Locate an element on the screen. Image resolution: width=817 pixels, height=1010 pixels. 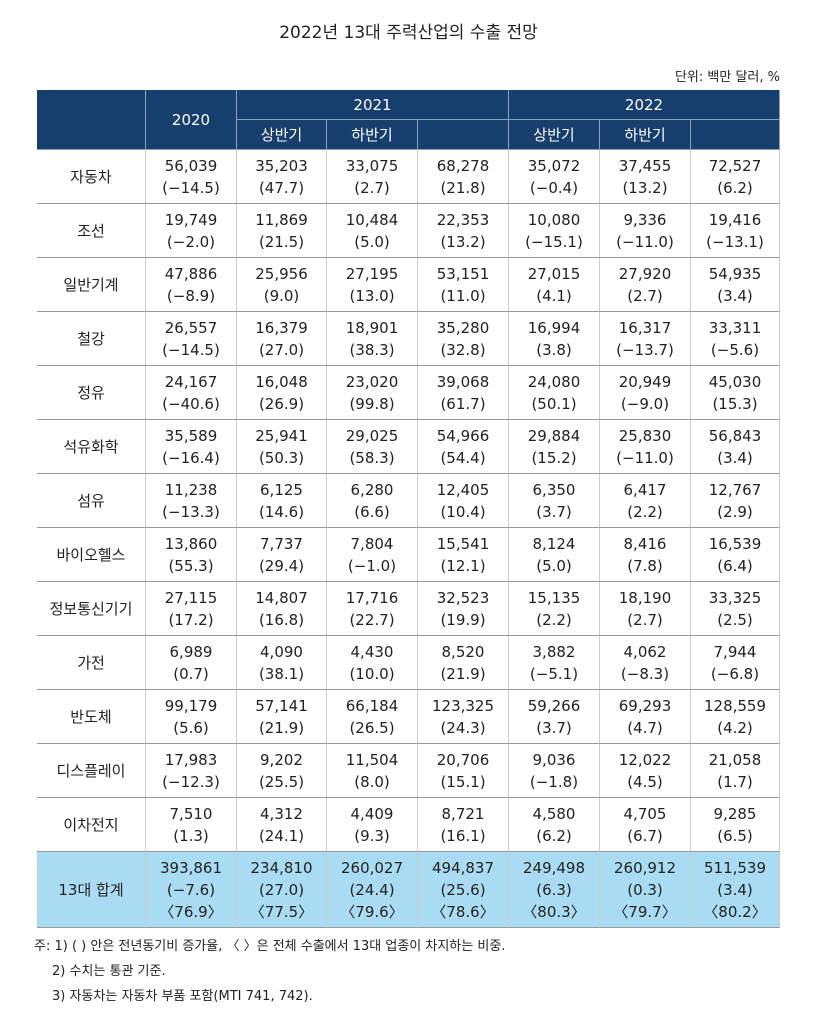
cell-text: 6,350 is located at coordinates (554, 489).